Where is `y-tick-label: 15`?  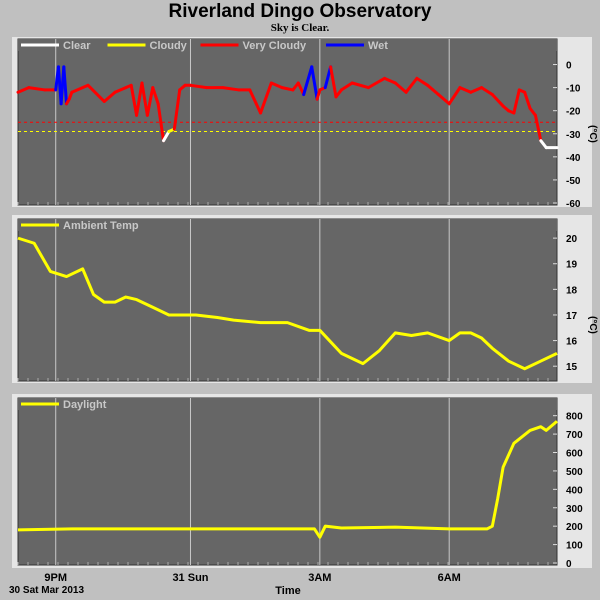
y-tick-label: 15 is located at coordinates (572, 367).